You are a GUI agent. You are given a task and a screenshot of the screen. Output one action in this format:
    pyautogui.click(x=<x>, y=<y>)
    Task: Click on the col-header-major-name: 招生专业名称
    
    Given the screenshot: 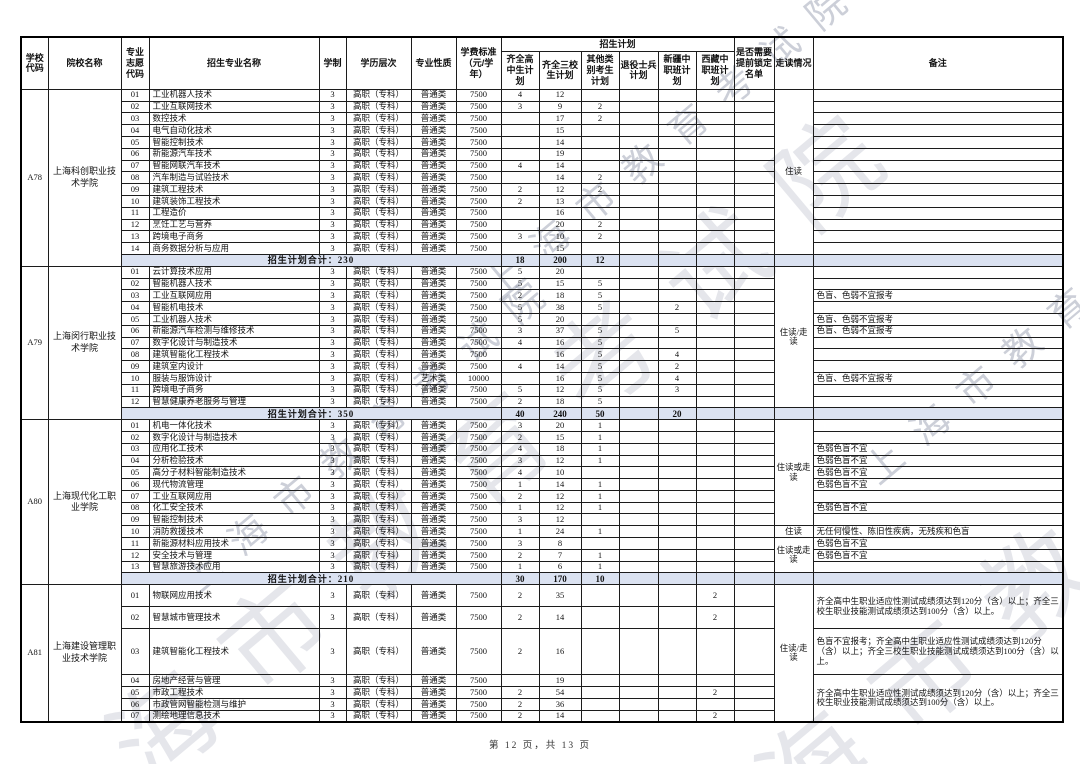 What is the action you would take?
    pyautogui.click(x=234, y=63)
    